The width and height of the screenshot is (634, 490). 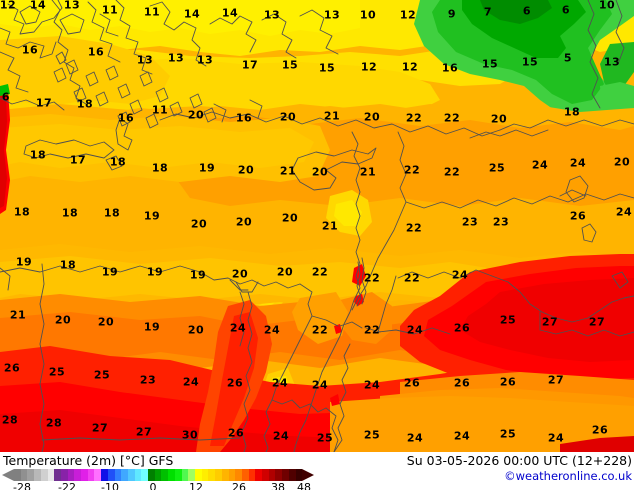 I want to click on scale-tick: -28, so click(x=22, y=485).